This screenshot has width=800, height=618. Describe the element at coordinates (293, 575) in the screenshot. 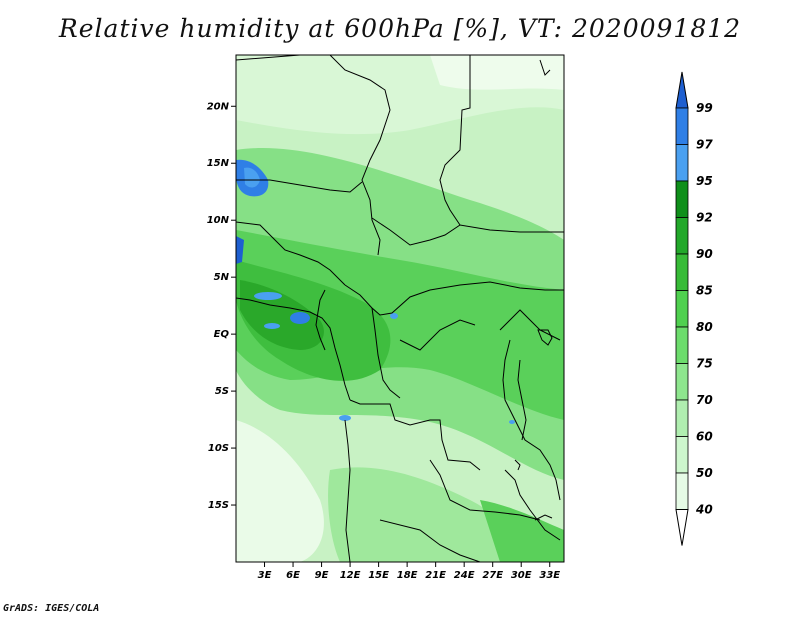

I see `lon-tick-label: 6E` at that location.